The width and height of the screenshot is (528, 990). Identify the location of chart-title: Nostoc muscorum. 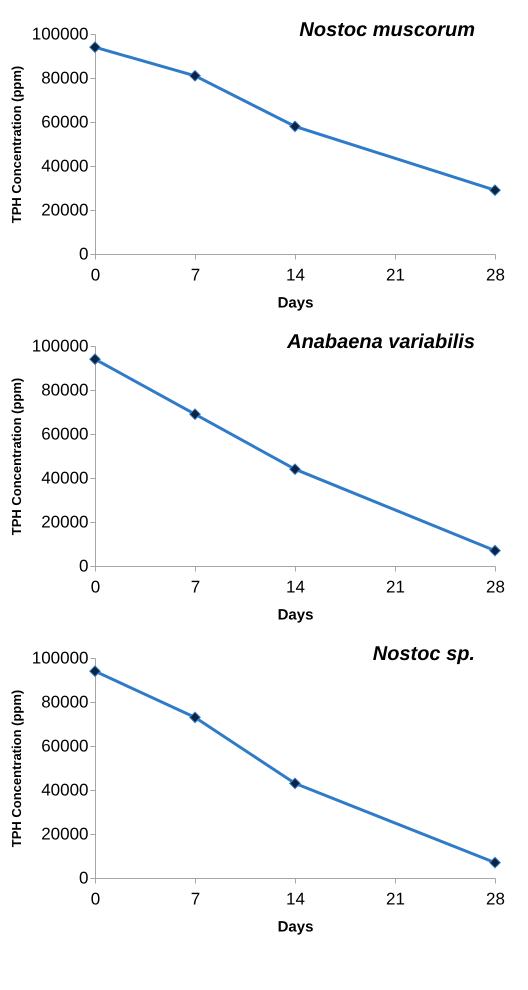
(387, 30).